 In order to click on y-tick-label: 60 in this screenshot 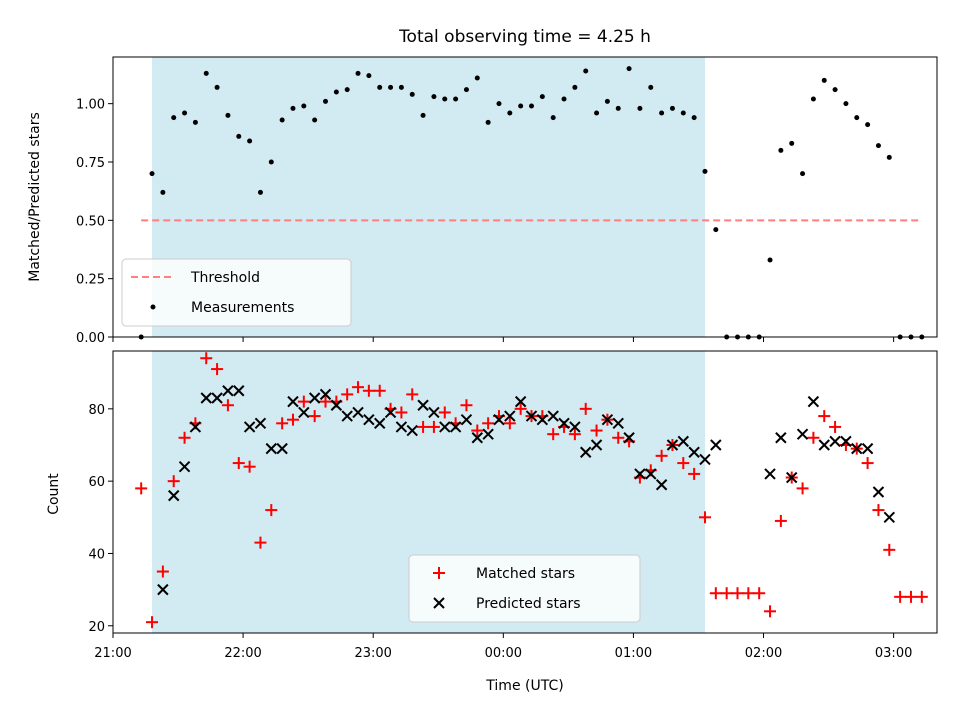, I will do `click(96, 482)`.